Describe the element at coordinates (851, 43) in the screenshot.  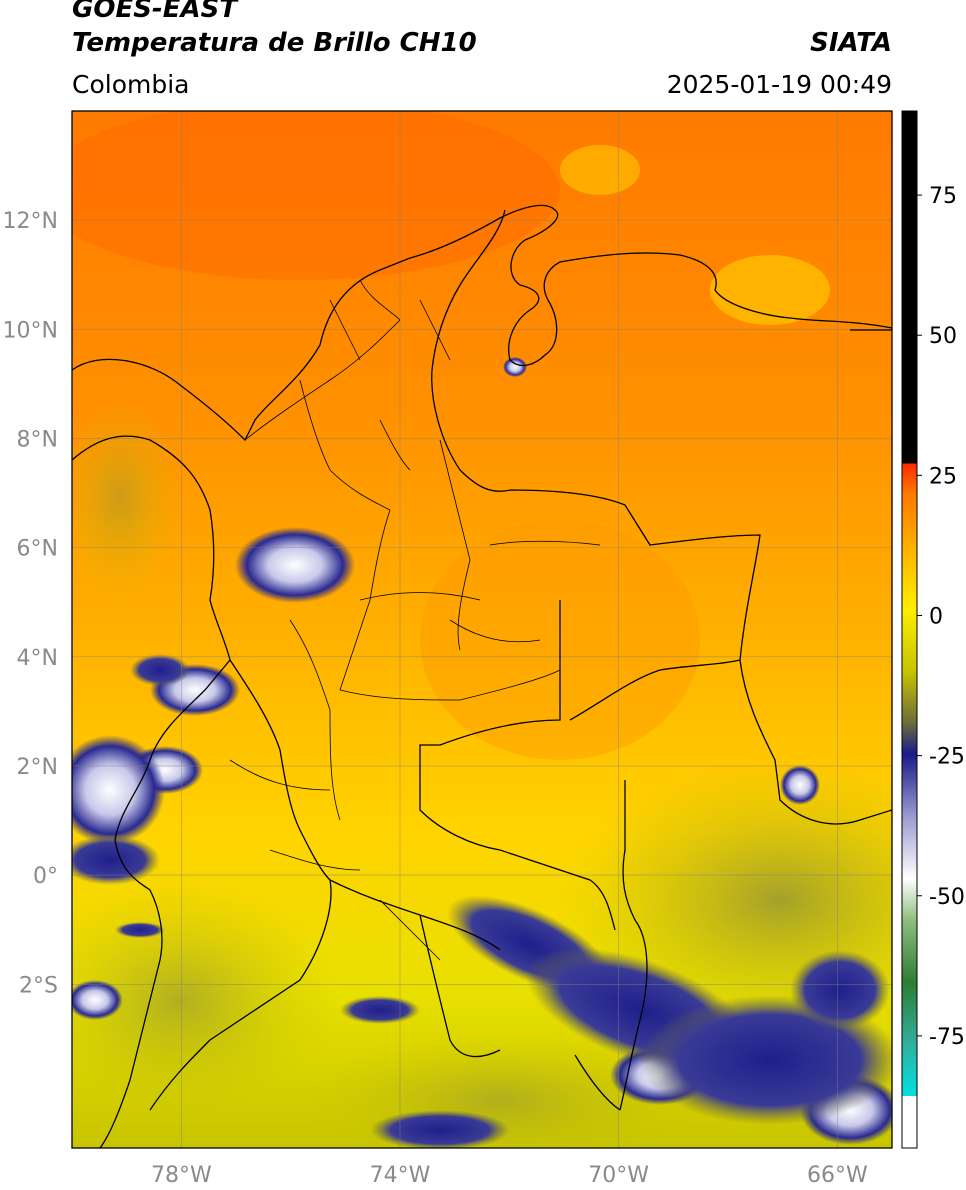
I see `source-label: SIATA` at that location.